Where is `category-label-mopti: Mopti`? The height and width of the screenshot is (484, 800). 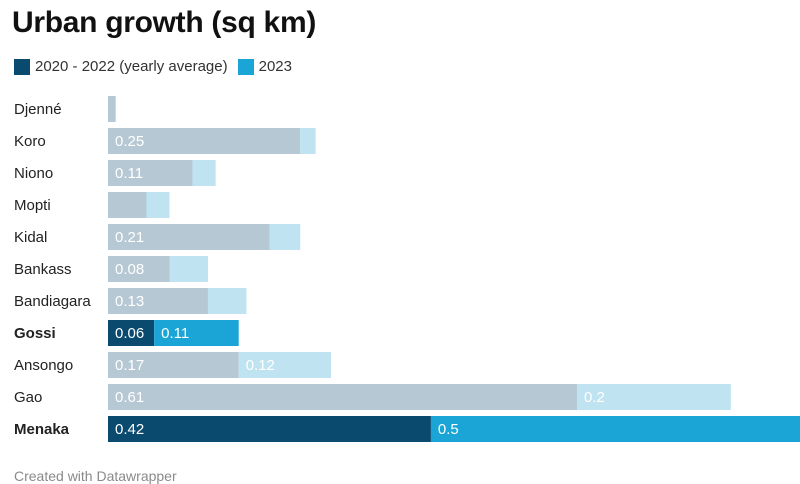 category-label-mopti: Mopti is located at coordinates (32, 205).